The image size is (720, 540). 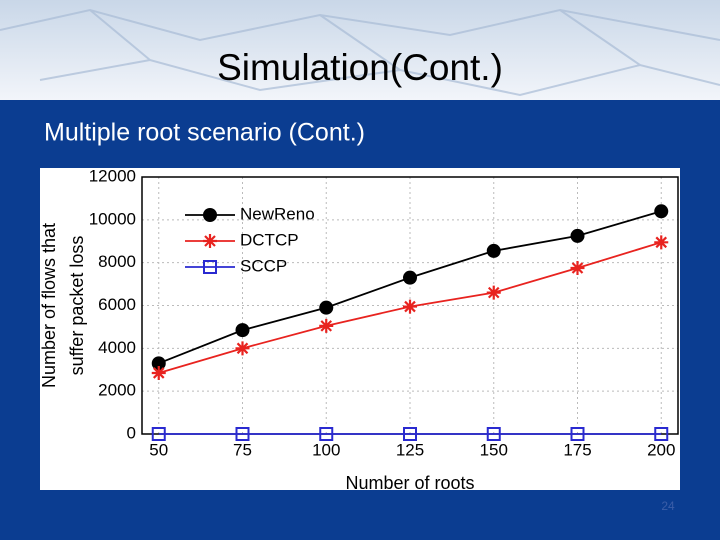 What do you see at coordinates (49, 305) in the screenshot?
I see `y-axis-label: Number of flows that` at bounding box center [49, 305].